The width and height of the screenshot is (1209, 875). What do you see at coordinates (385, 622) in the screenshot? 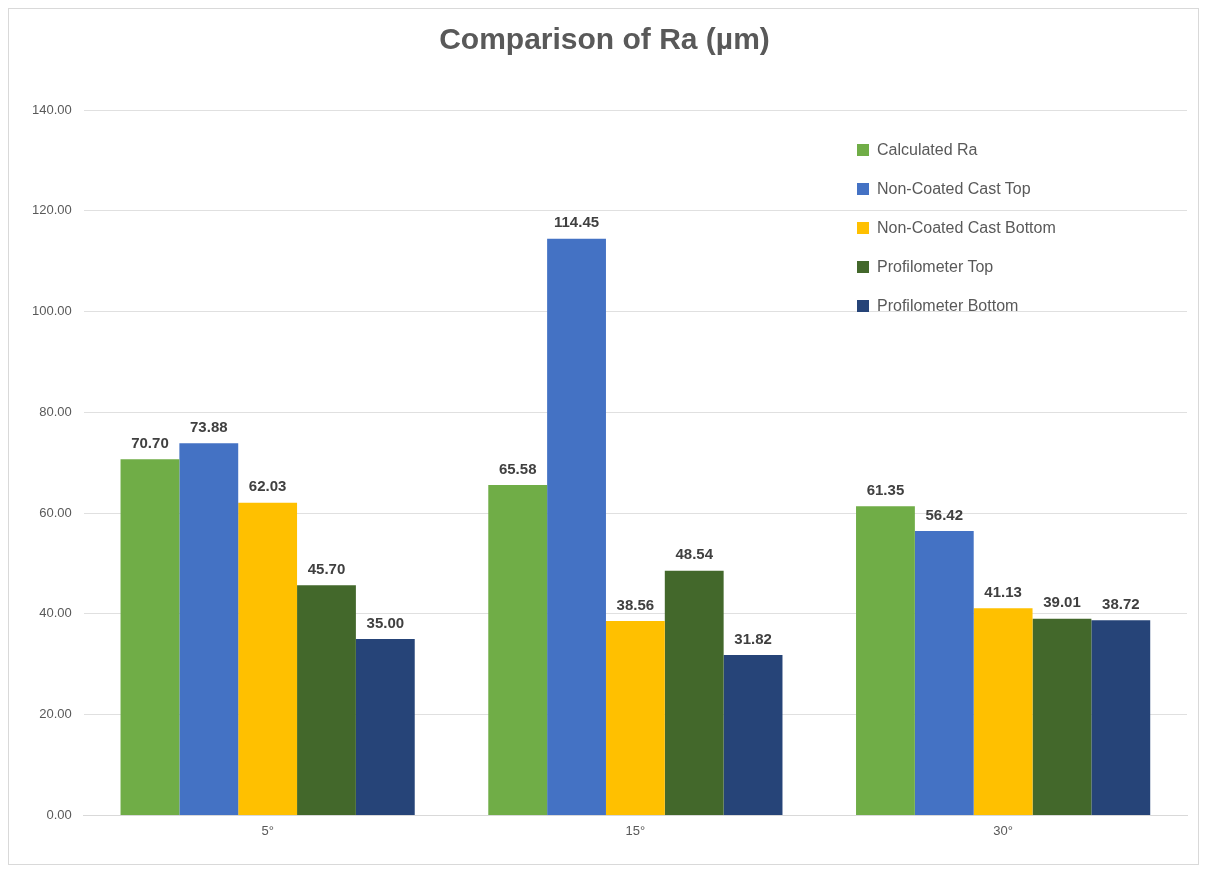
I see `data-label: 35.00` at bounding box center [385, 622].